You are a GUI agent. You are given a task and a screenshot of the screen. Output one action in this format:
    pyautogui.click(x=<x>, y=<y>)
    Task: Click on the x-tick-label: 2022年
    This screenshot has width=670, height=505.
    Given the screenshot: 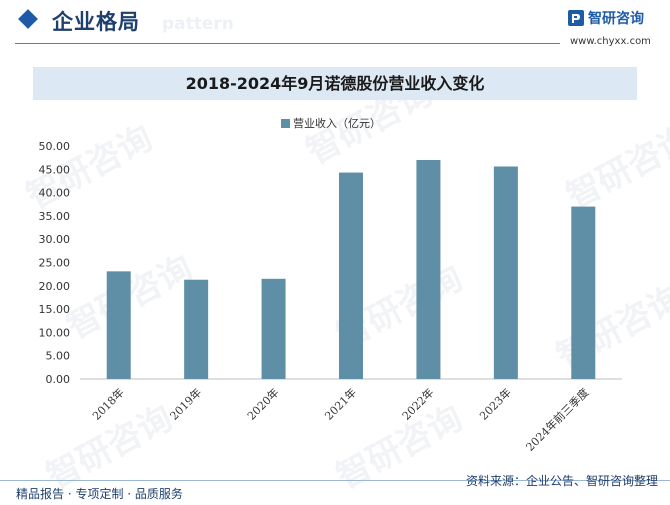 What is the action you would take?
    pyautogui.click(x=417, y=403)
    